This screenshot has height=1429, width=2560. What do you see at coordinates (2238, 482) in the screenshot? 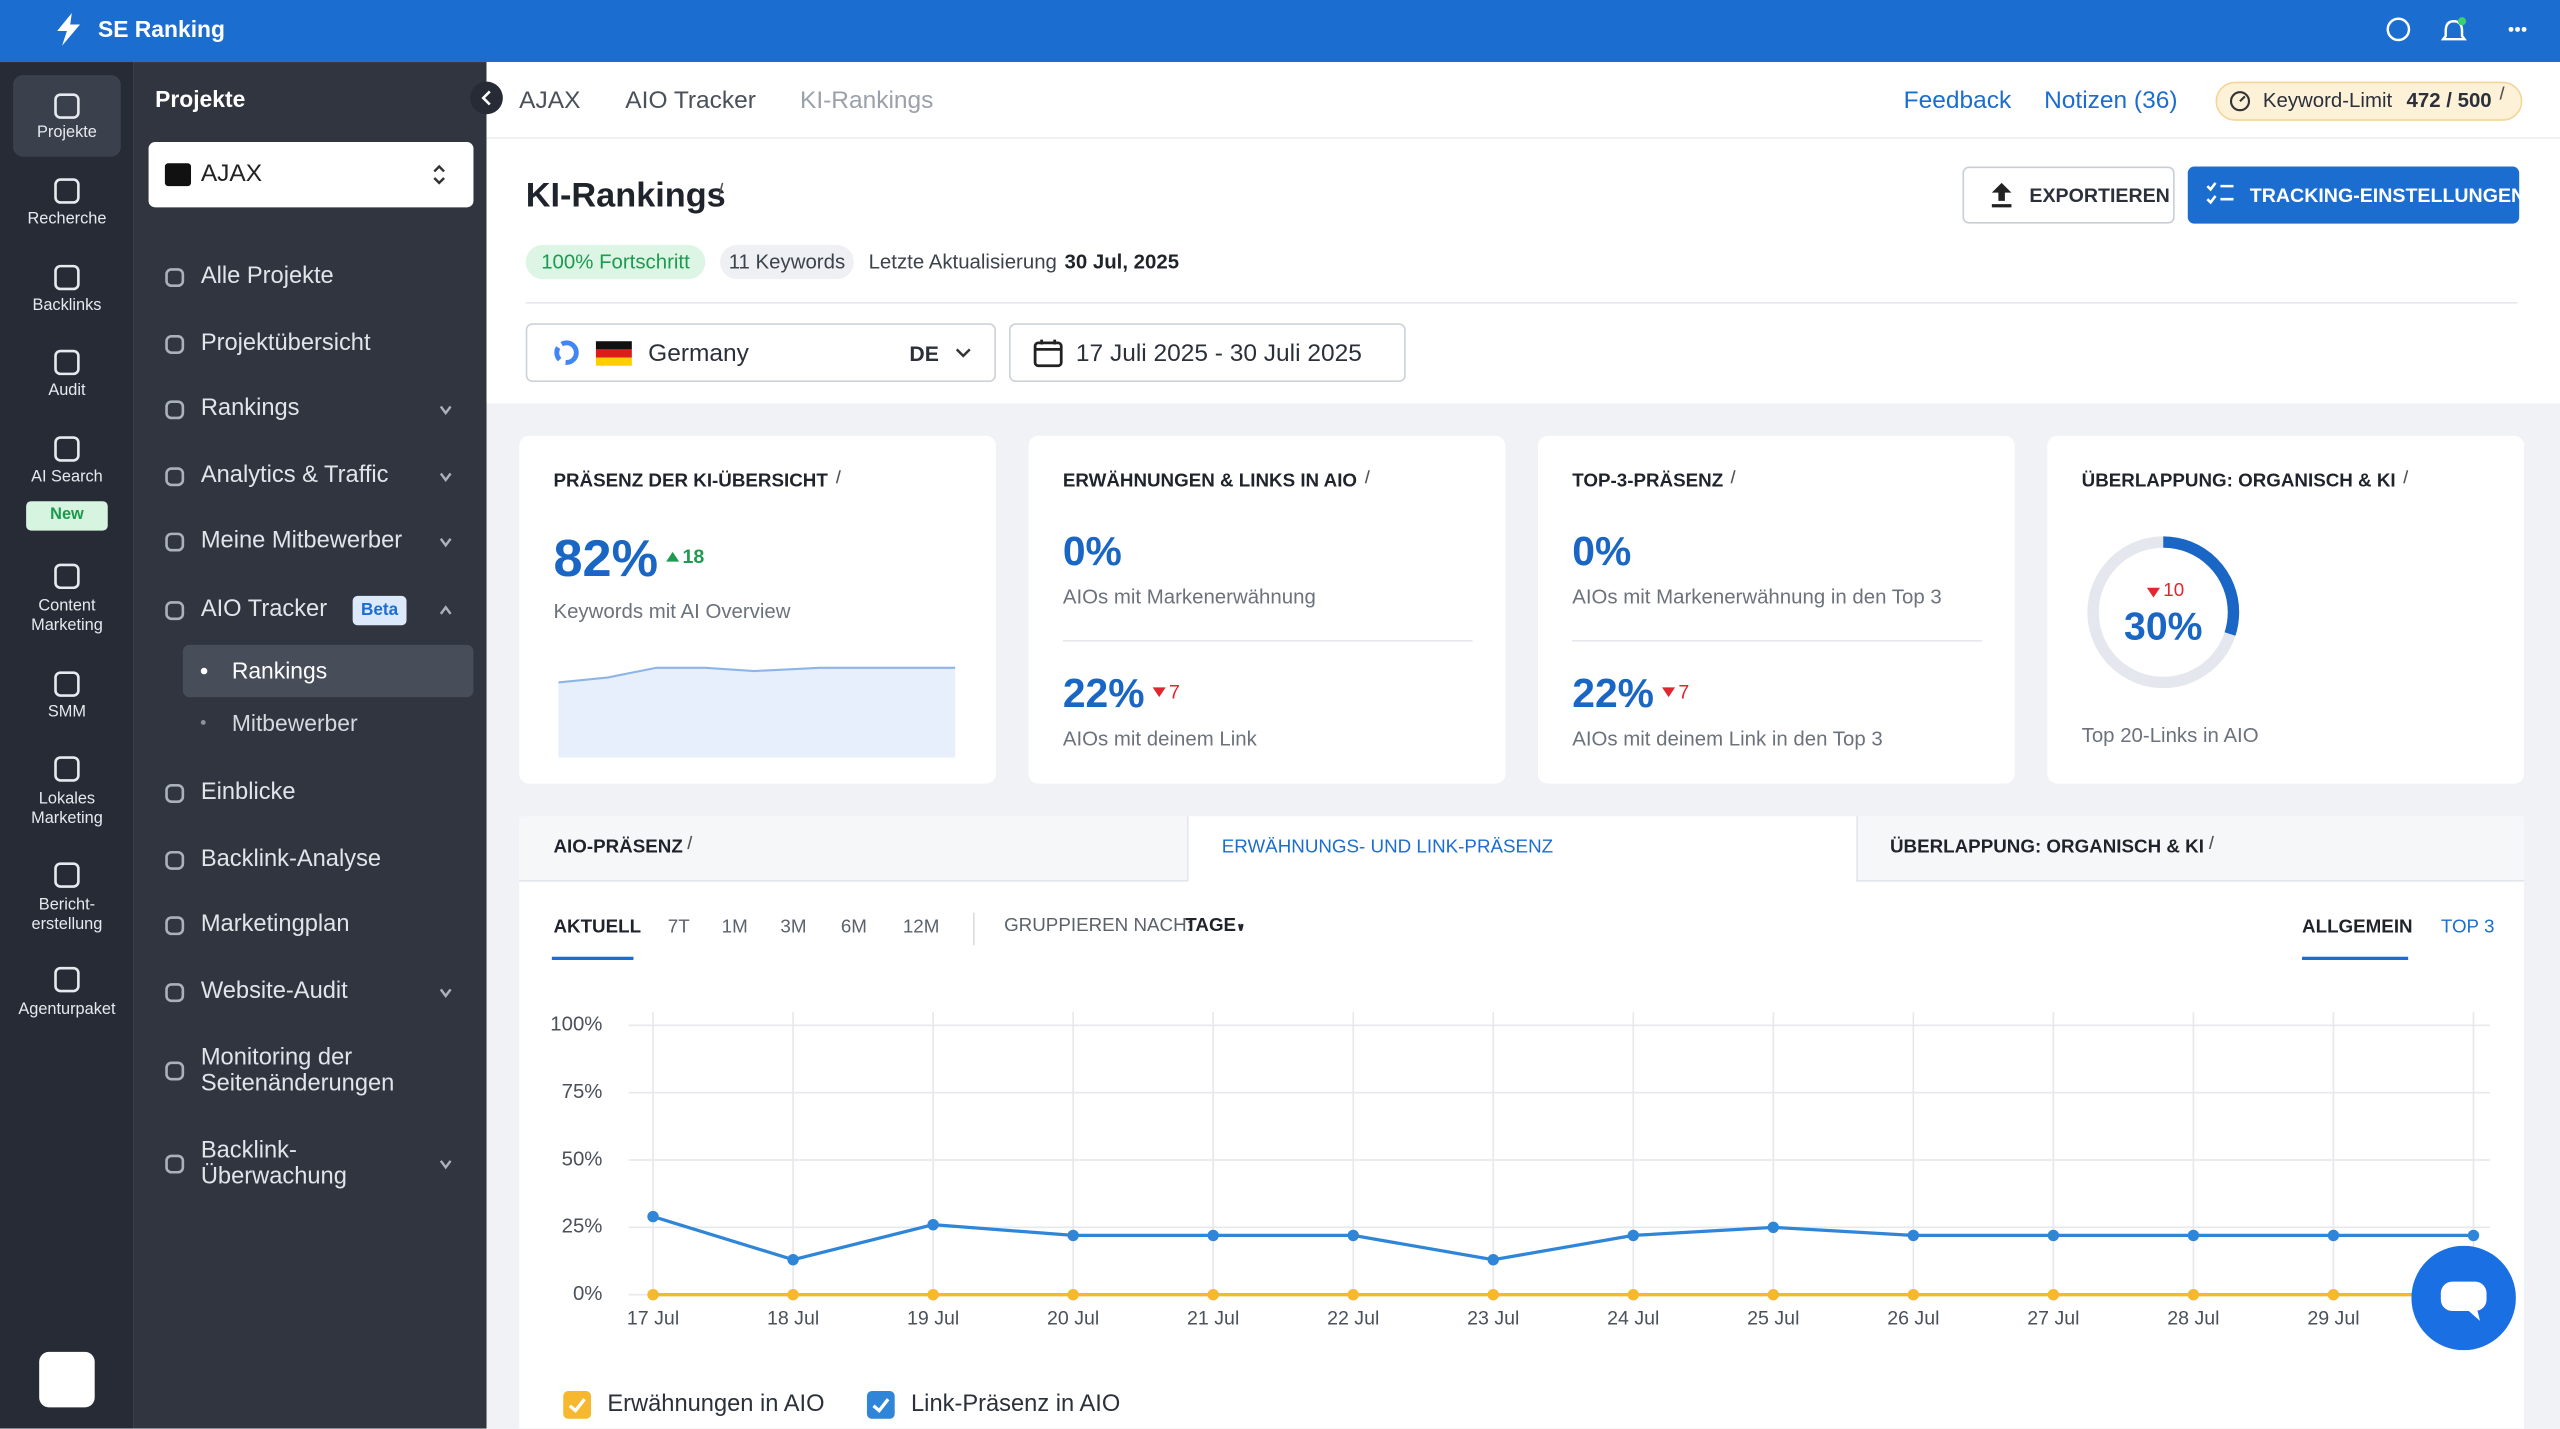
I see `card-title: ÜBERLAPPUNG: ORGANISCH & KI` at bounding box center [2238, 482].